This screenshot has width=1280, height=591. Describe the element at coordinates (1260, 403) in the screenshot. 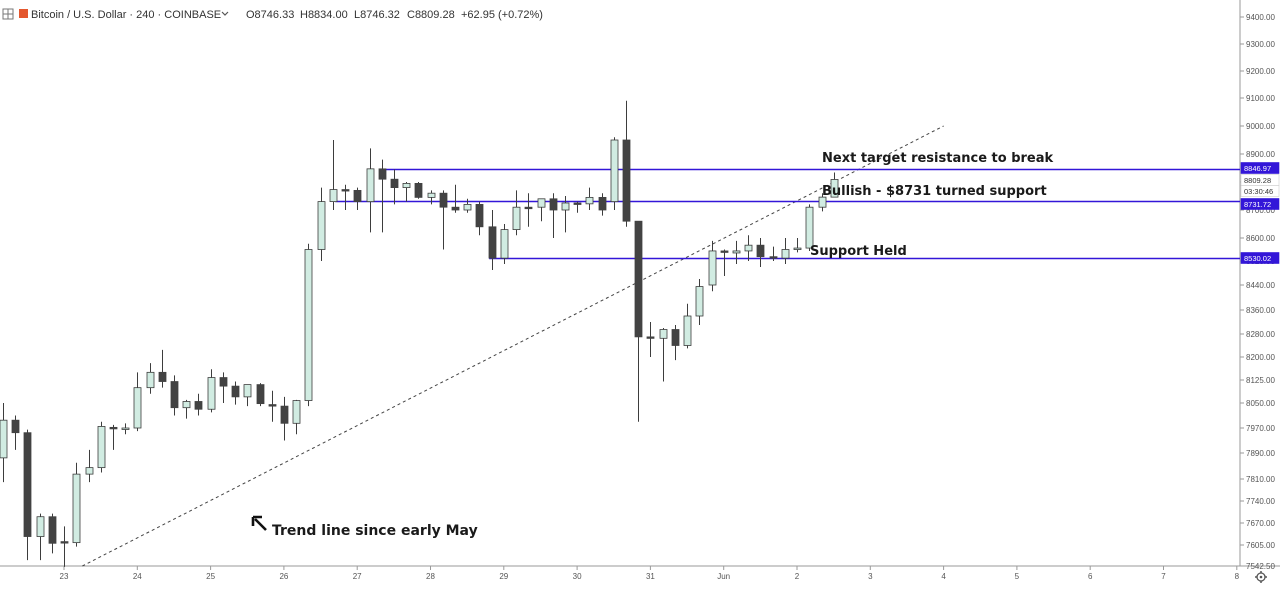

I see `y-tick-label: 8050.00` at that location.